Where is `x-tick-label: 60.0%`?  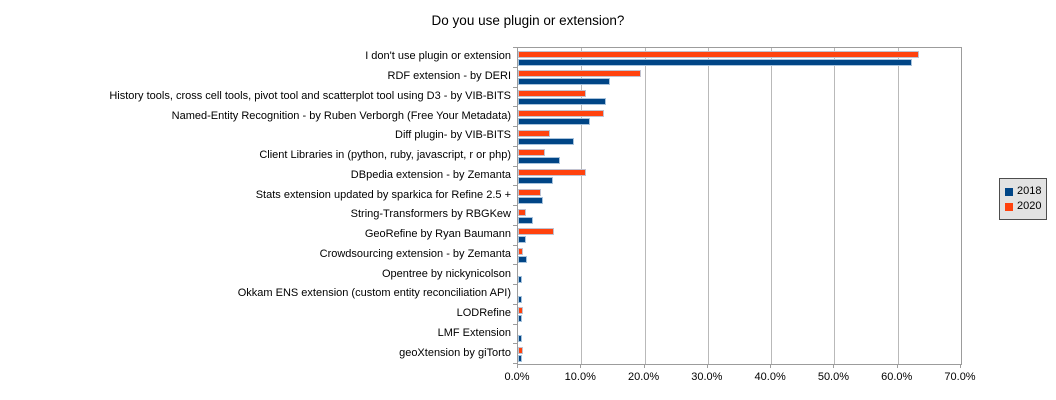 x-tick-label: 60.0% is located at coordinates (897, 377).